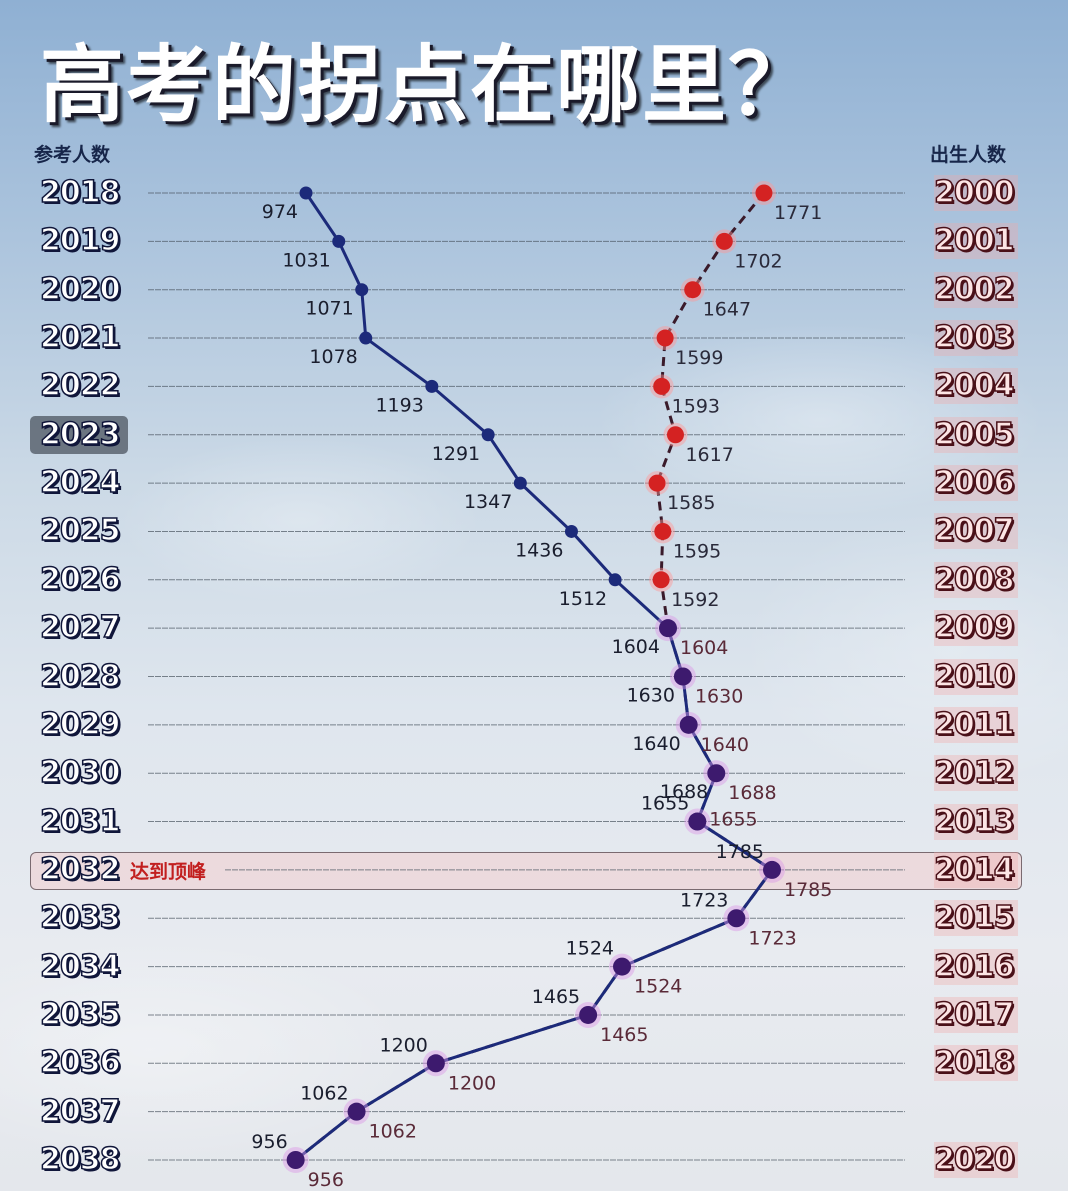 Image resolution: width=1068 pixels, height=1191 pixels. Describe the element at coordinates (968, 155) in the screenshot. I see `right-axis-header: 出生人数` at that location.